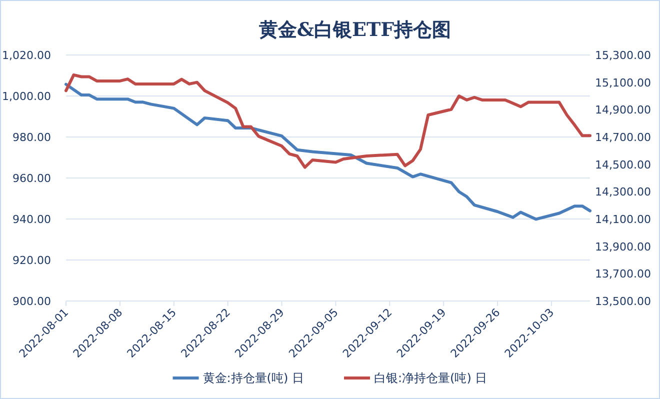 The image size is (660, 399). I want to click on chart-title: 黄金&白银ETF持仓图, so click(355, 30).